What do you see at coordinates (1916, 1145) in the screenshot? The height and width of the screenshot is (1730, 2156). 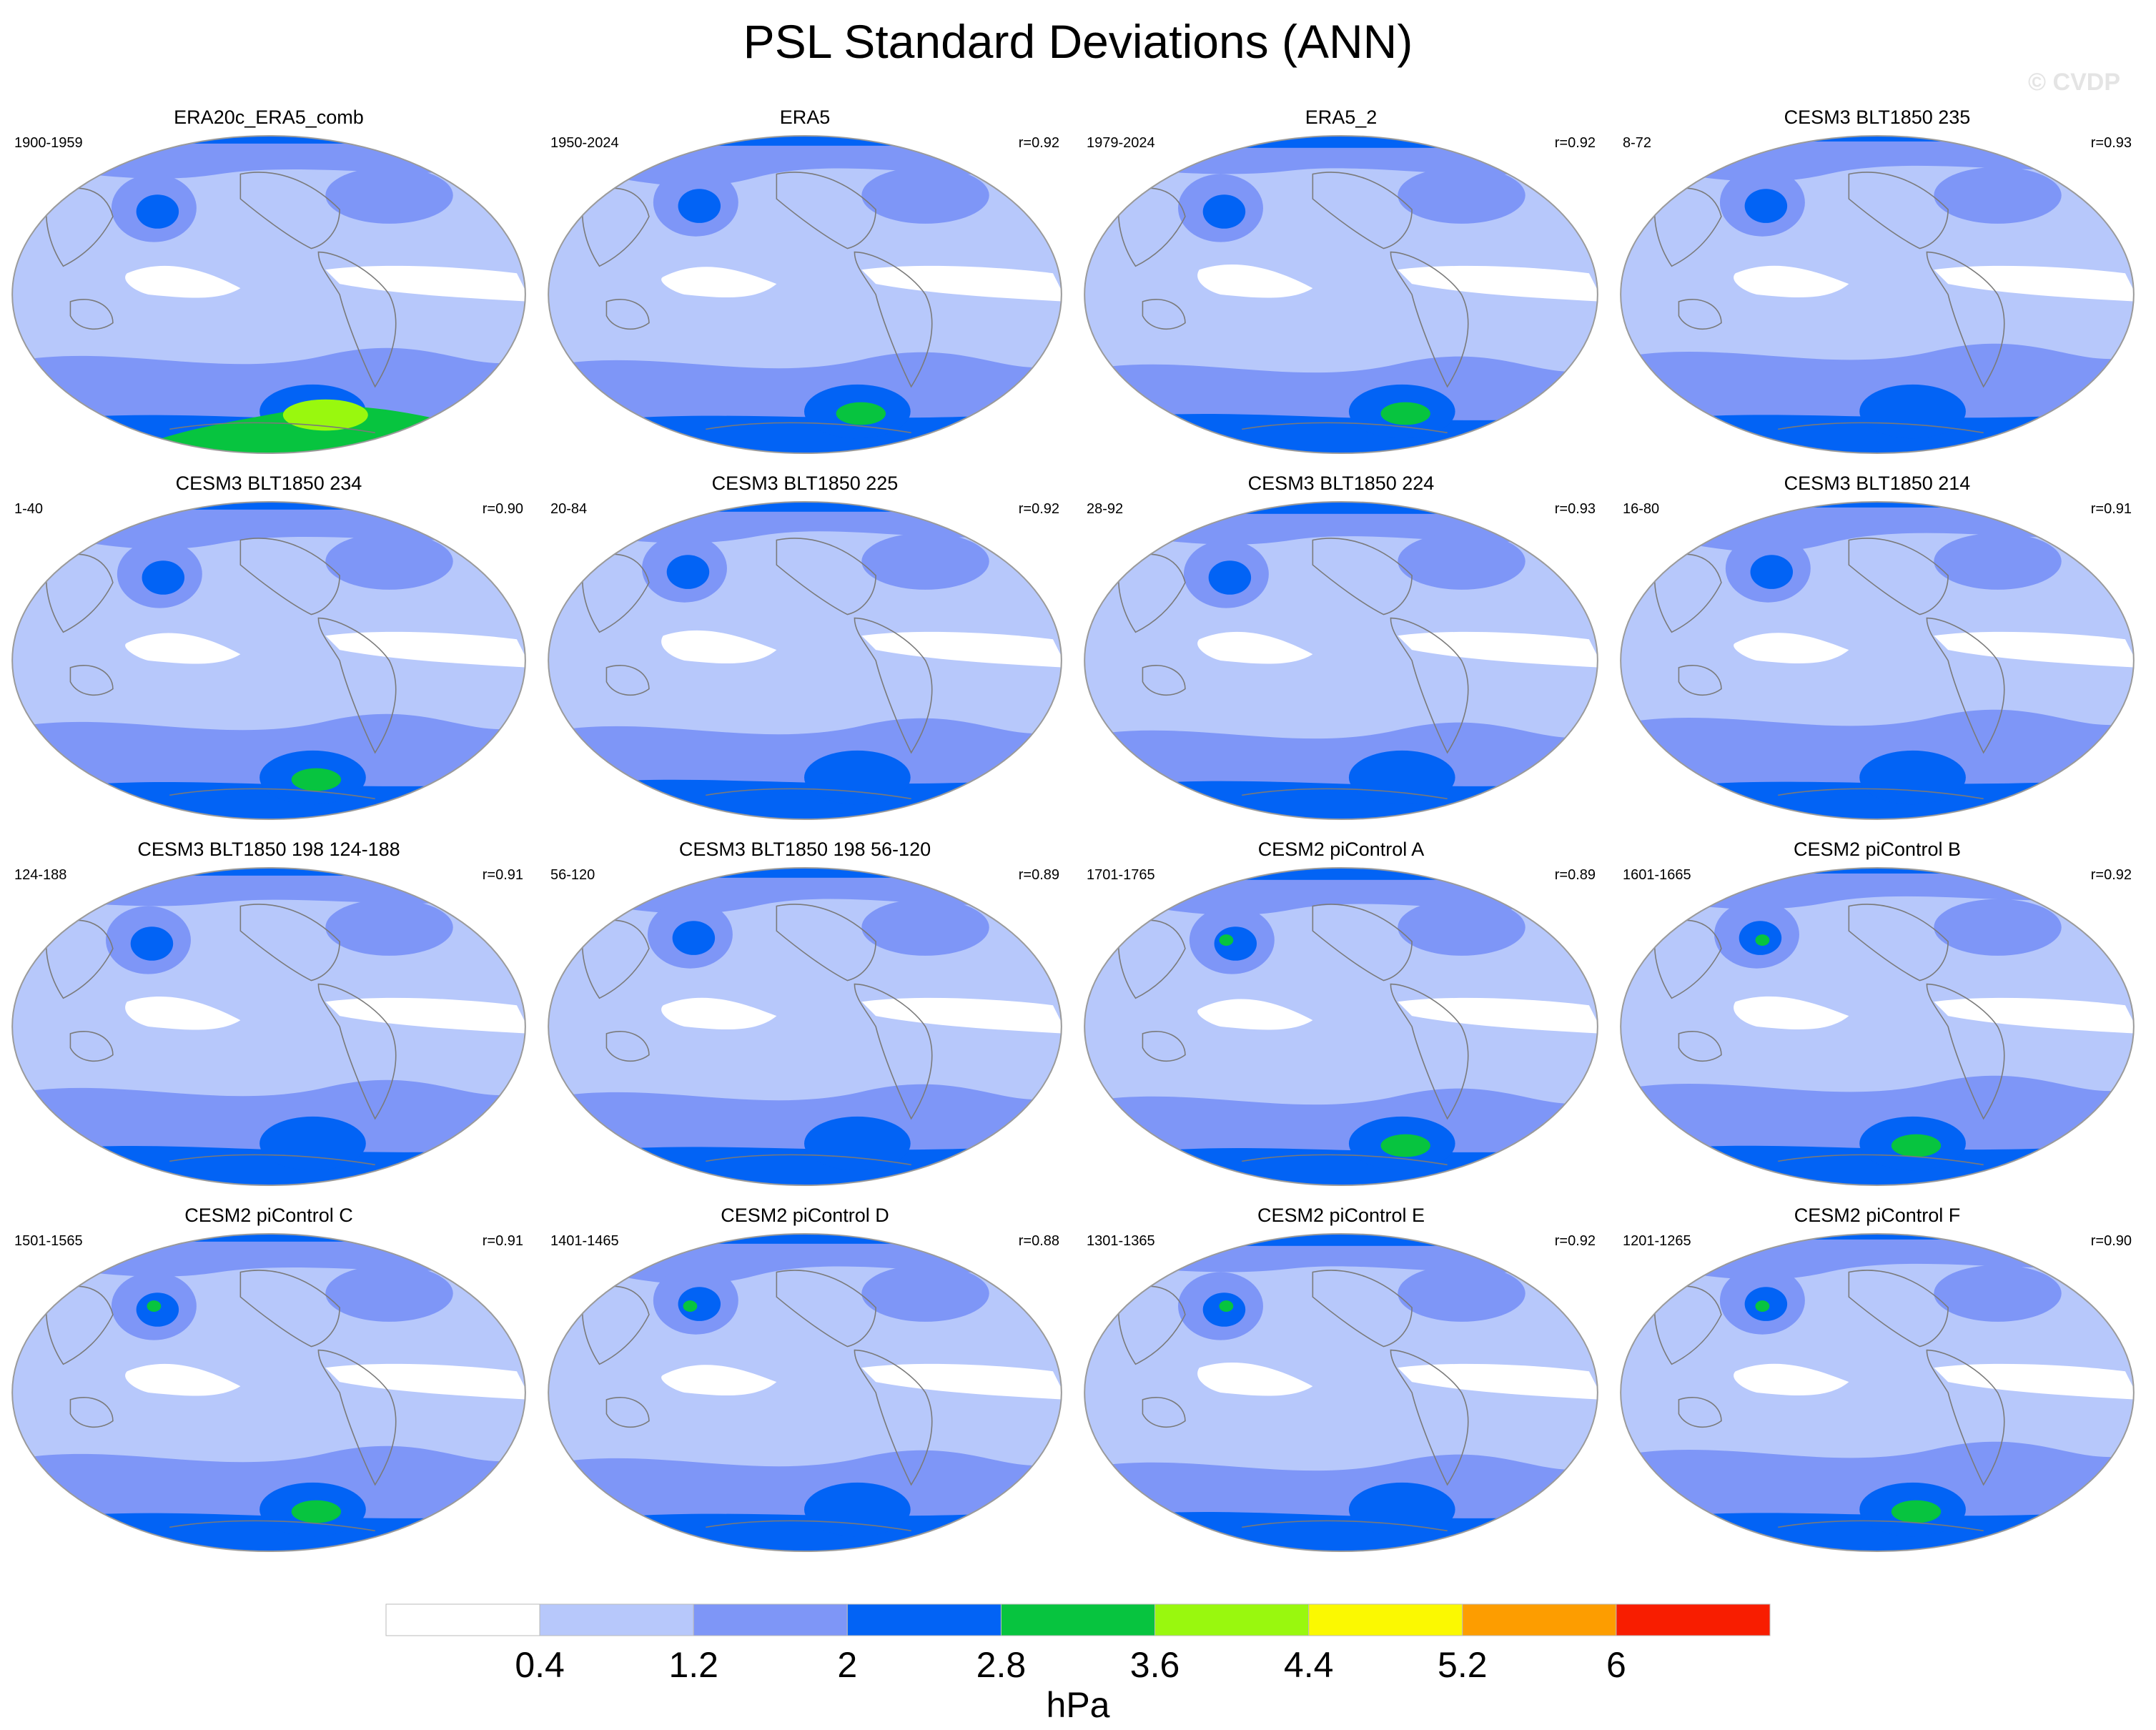 I see `amundsen-low-core` at bounding box center [1916, 1145].